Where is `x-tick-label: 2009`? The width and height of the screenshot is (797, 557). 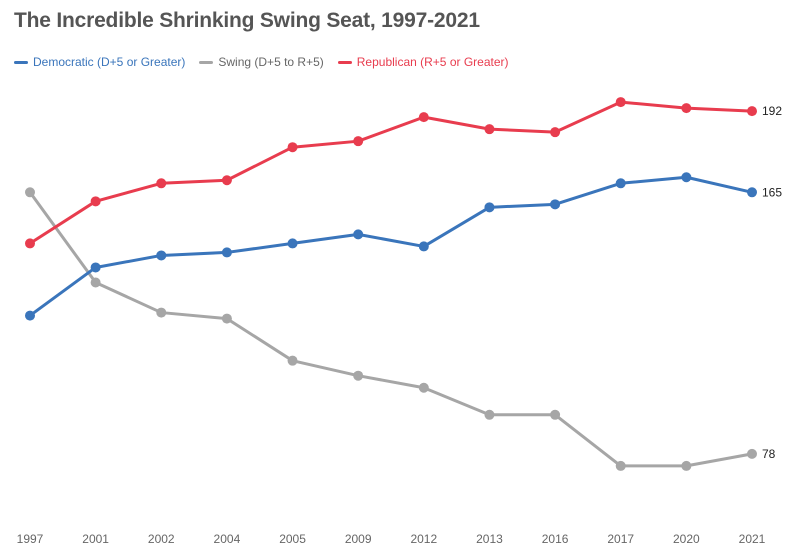
x-tick-label: 2009 is located at coordinates (358, 539).